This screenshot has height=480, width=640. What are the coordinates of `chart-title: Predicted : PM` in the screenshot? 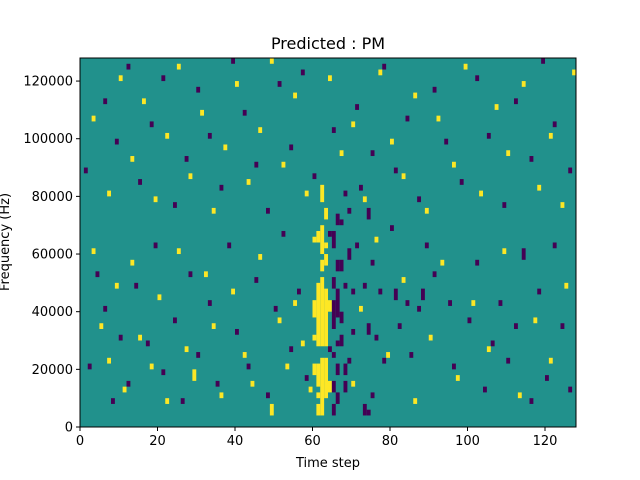 It's located at (328, 43).